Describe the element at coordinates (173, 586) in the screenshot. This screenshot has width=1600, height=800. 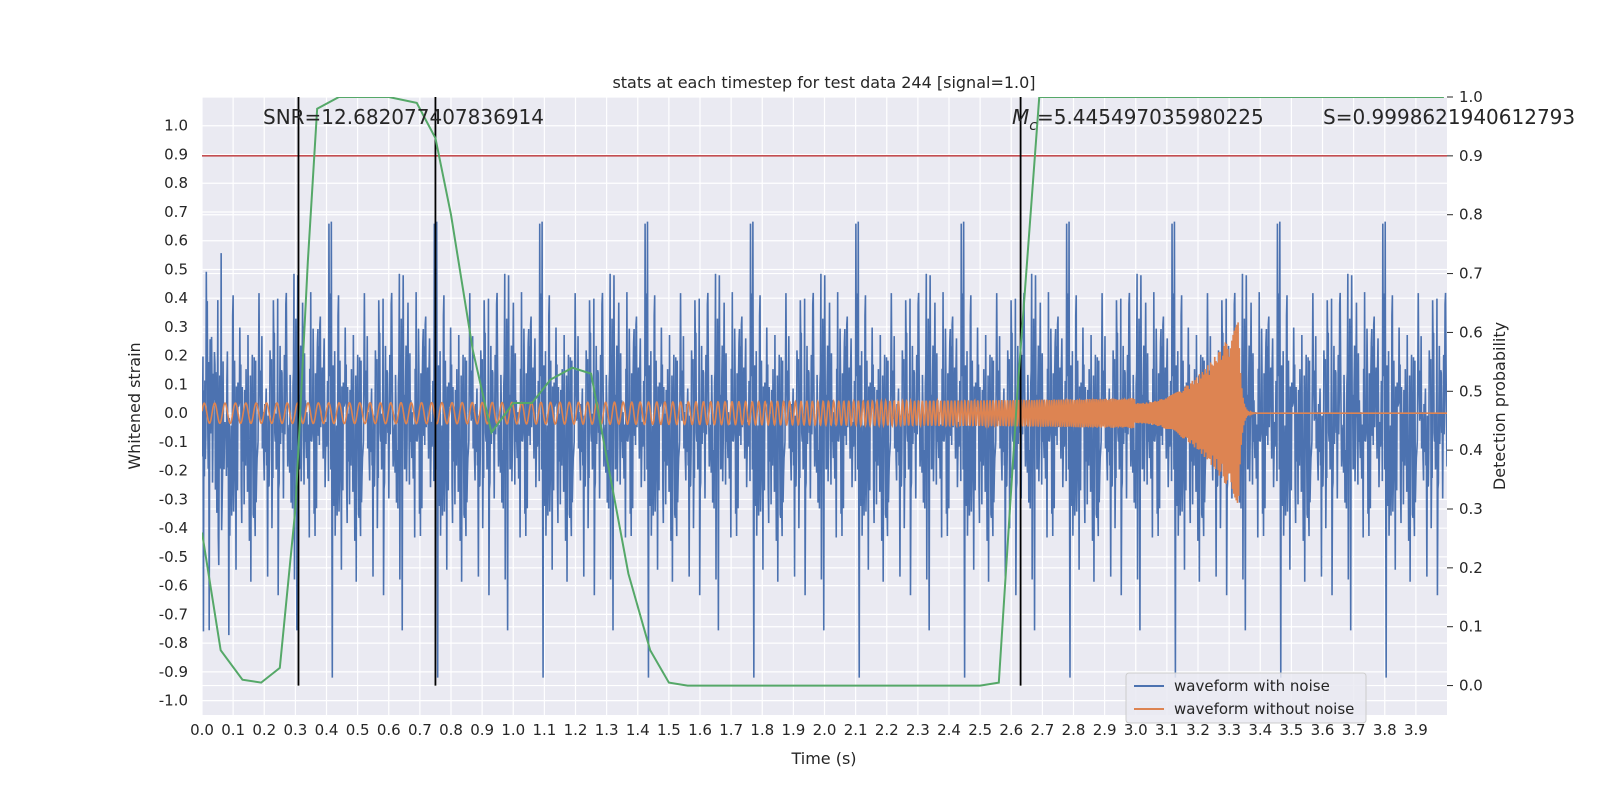
I see `y-tick-label: -0.6` at that location.